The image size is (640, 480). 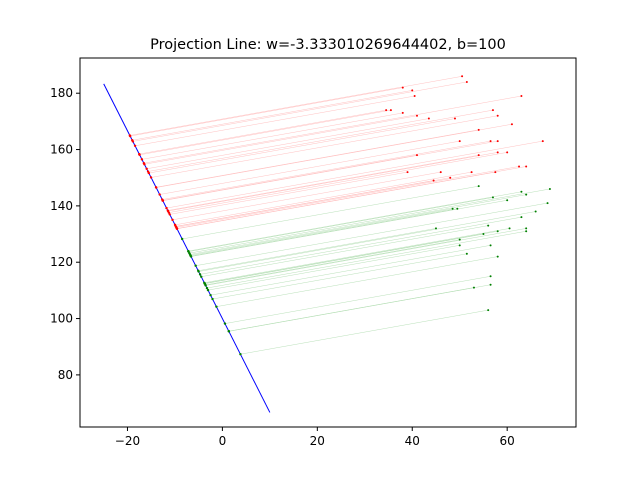 What do you see at coordinates (65, 375) in the screenshot?
I see `y-tick-label: 80` at bounding box center [65, 375].